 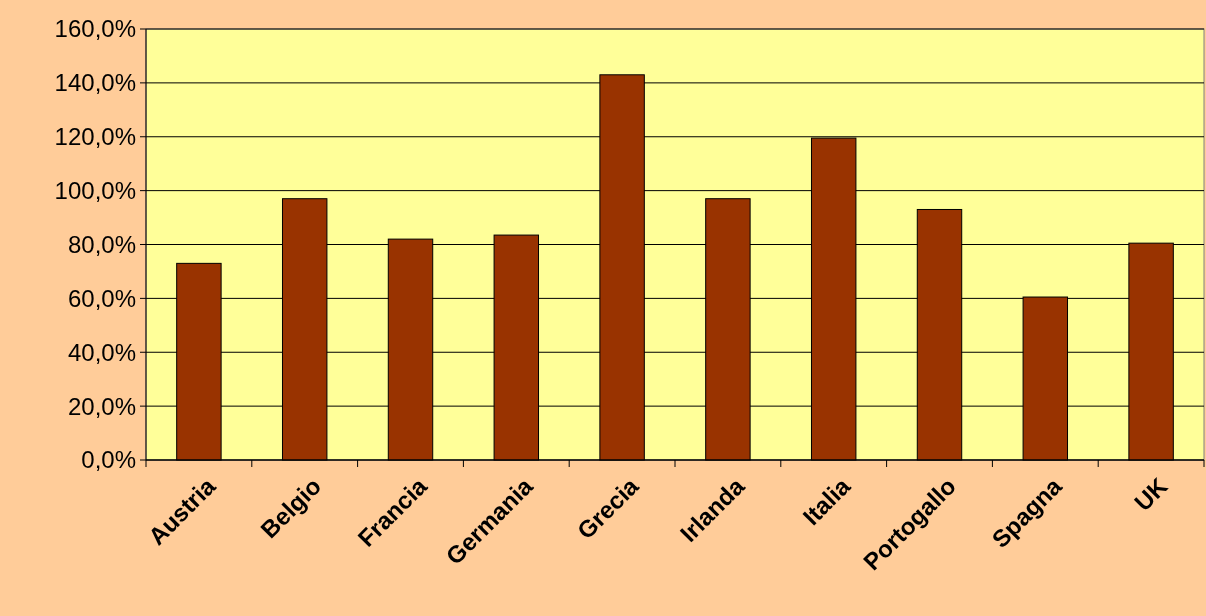 What do you see at coordinates (101, 244) in the screenshot?
I see `y-tick-label: 80,0%` at bounding box center [101, 244].